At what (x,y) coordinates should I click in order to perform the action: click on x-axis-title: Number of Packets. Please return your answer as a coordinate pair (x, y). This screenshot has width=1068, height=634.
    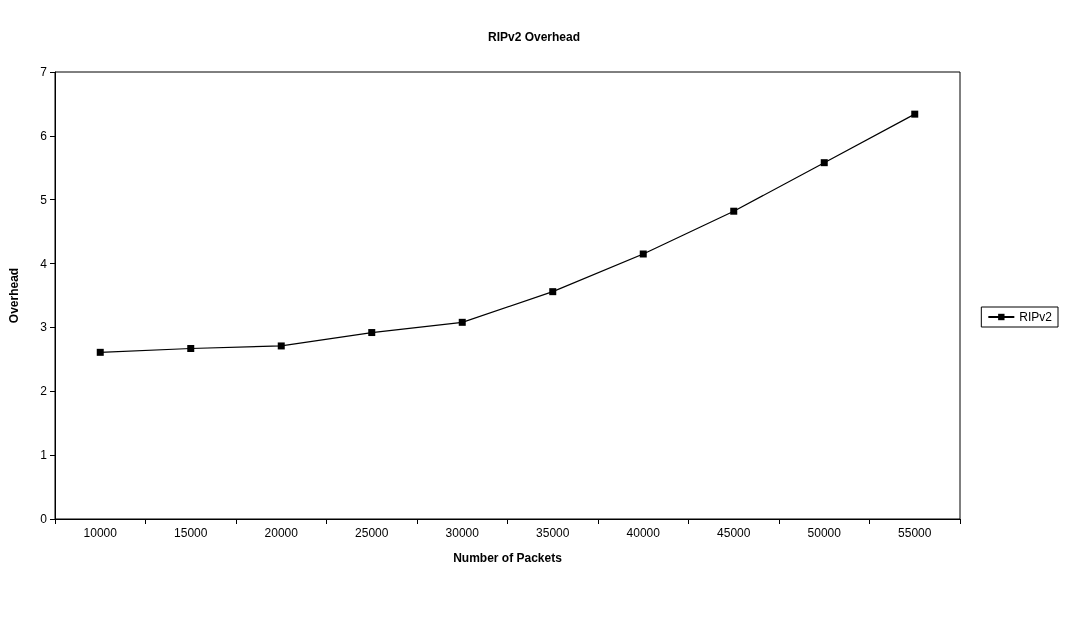
    Looking at the image, I should click on (508, 558).